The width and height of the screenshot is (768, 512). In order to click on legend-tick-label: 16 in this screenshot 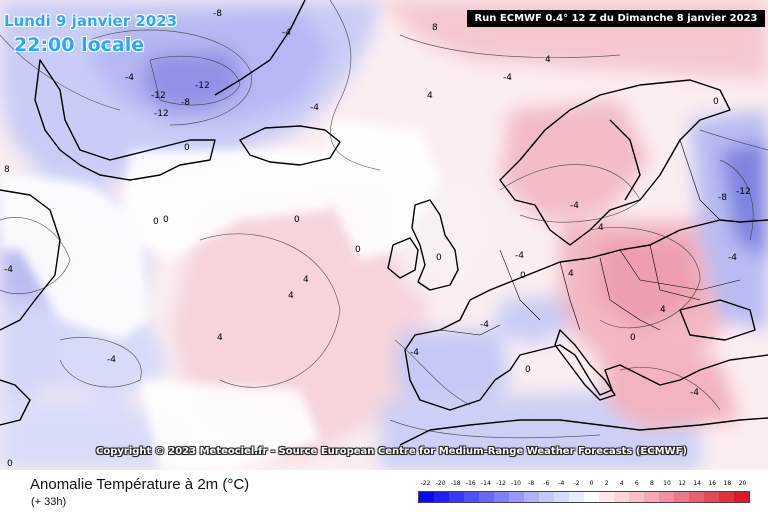, I will do `click(712, 483)`.